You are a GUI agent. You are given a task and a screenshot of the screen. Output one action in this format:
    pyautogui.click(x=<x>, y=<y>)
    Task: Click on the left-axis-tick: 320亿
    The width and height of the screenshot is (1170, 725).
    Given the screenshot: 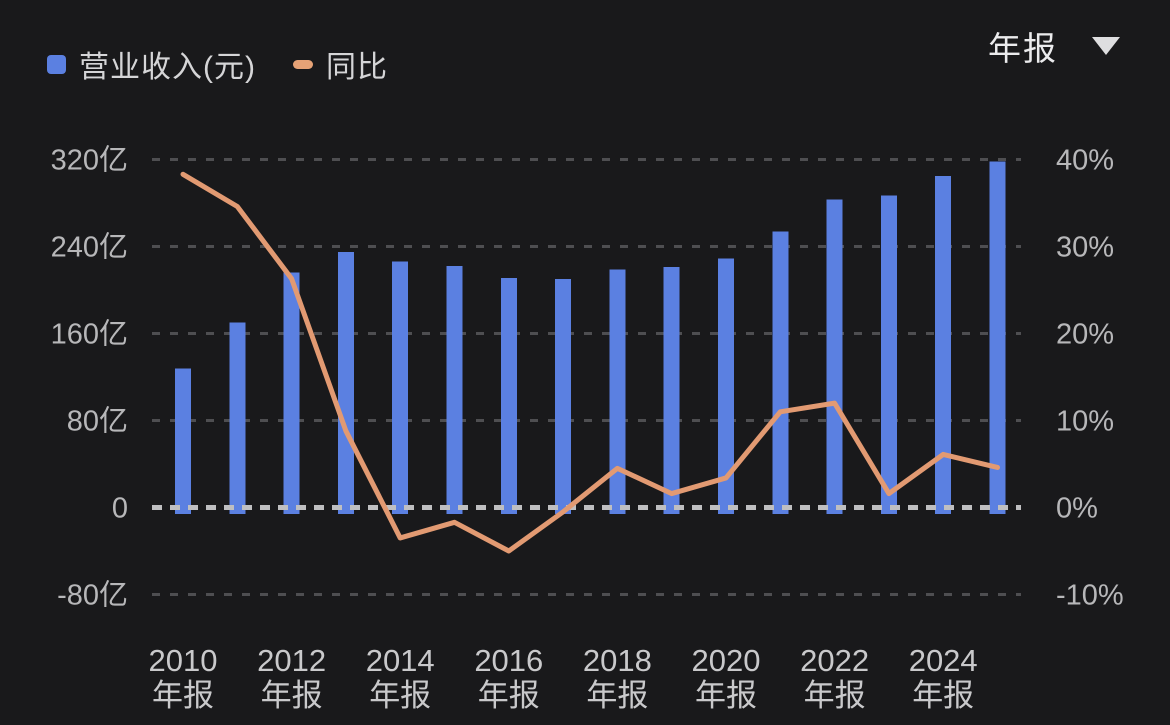 What is the action you would take?
    pyautogui.click(x=89, y=160)
    